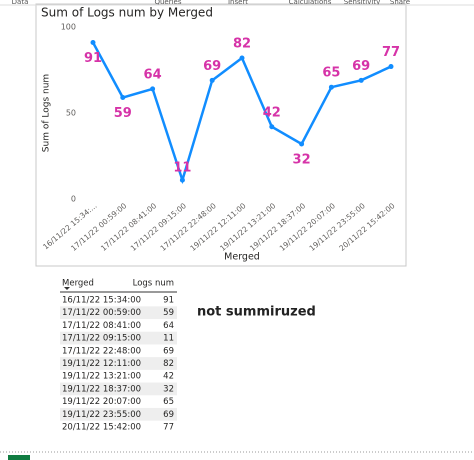 This screenshot has height=460, width=474. I want to click on table-cell: 19/11/22 12:11:00, so click(101, 364).